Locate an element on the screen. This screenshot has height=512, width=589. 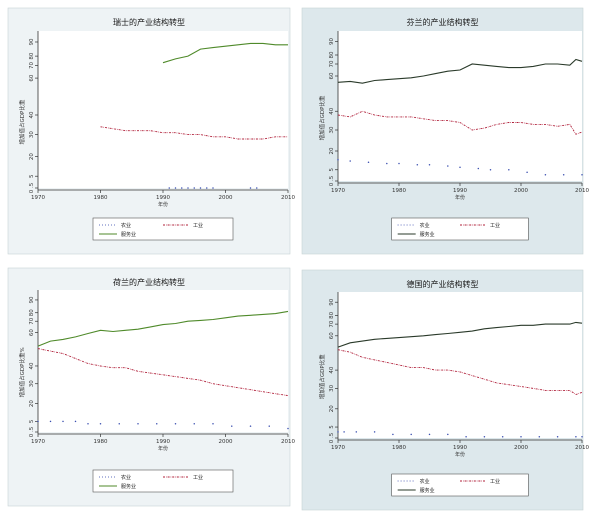
legend-box is located at coordinates (163, 229).